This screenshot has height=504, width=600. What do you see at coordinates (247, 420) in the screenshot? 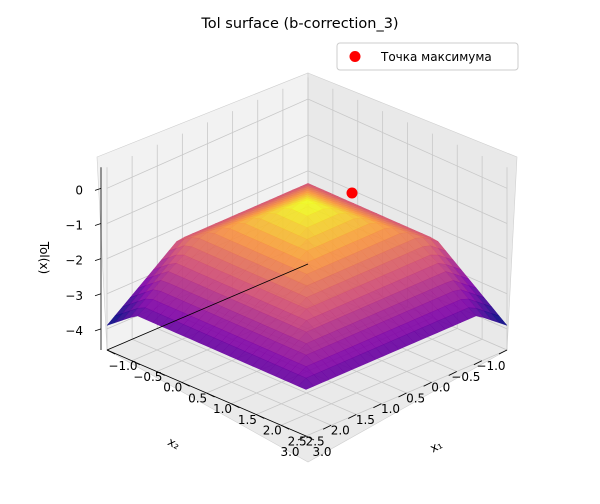
I see `x2-tick-label: 1.5` at bounding box center [247, 420].